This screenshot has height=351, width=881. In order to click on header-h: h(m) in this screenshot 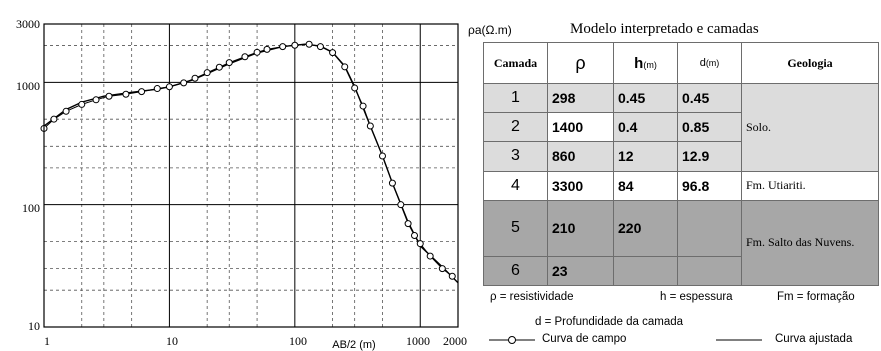, I will do `click(645, 63)`.